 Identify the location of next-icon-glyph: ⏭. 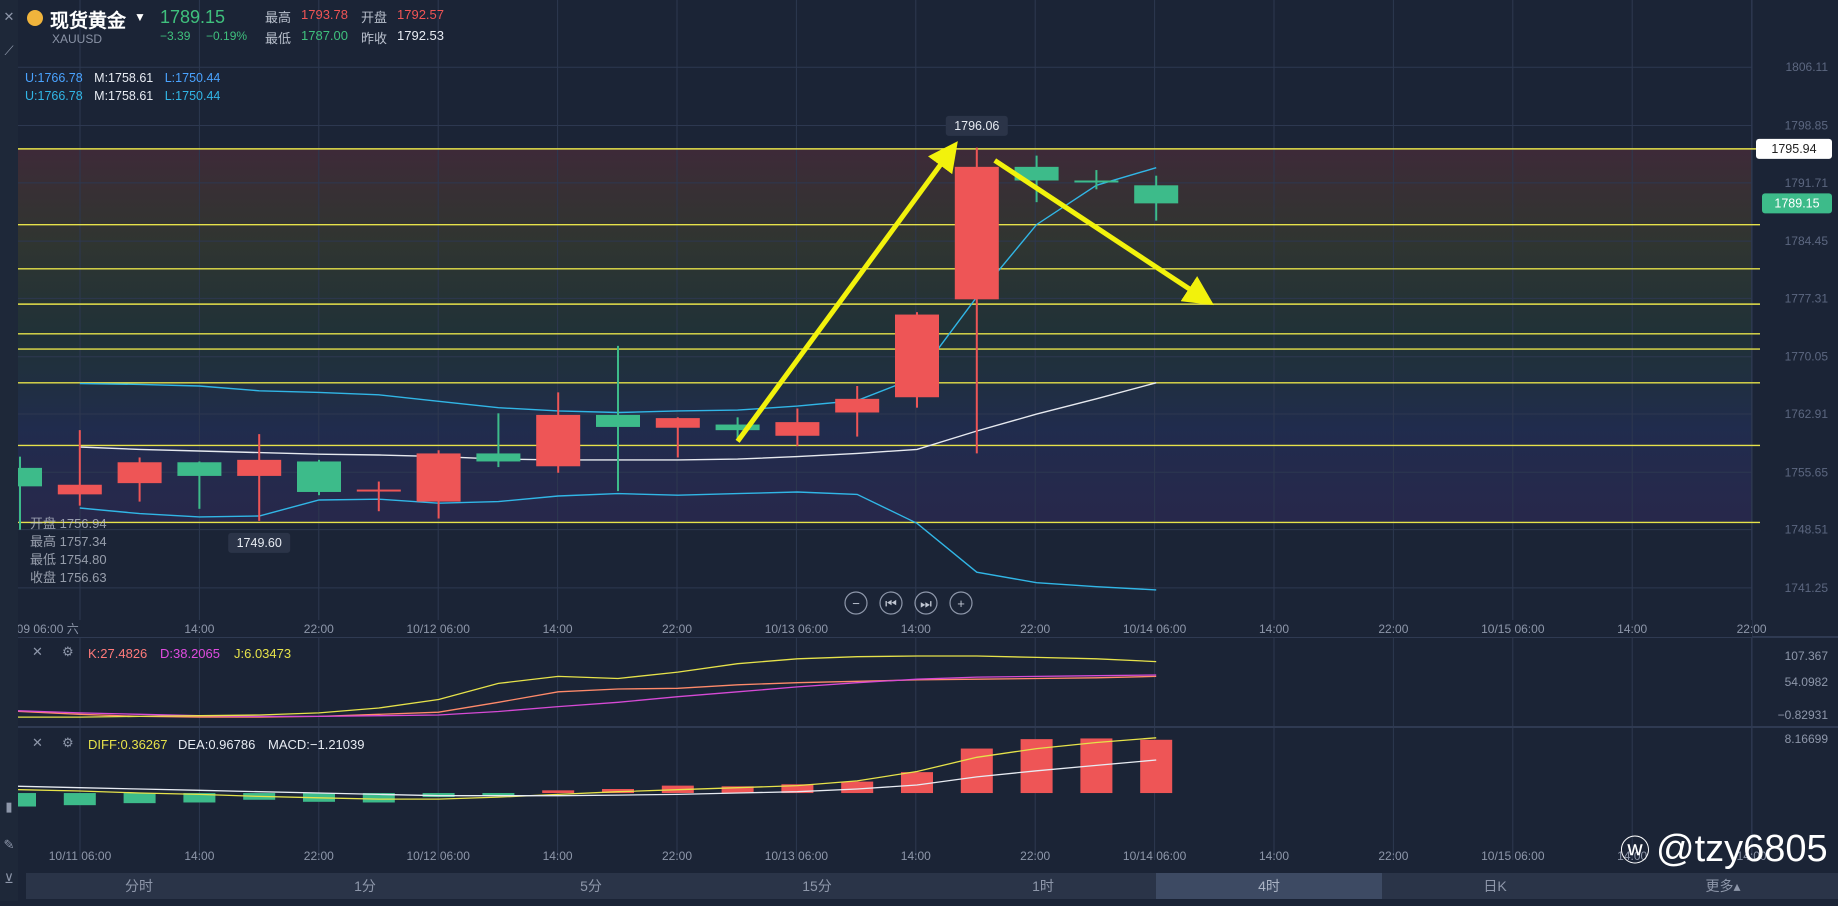
(926, 603).